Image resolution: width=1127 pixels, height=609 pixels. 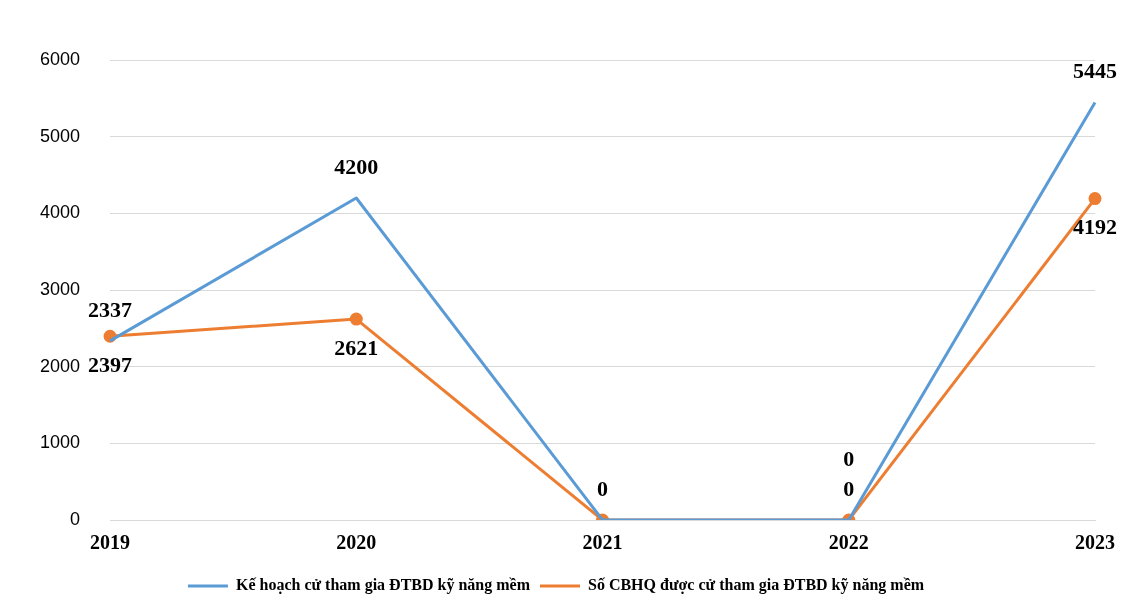 What do you see at coordinates (60, 442) in the screenshot?
I see `y-tick-label: 1000` at bounding box center [60, 442].